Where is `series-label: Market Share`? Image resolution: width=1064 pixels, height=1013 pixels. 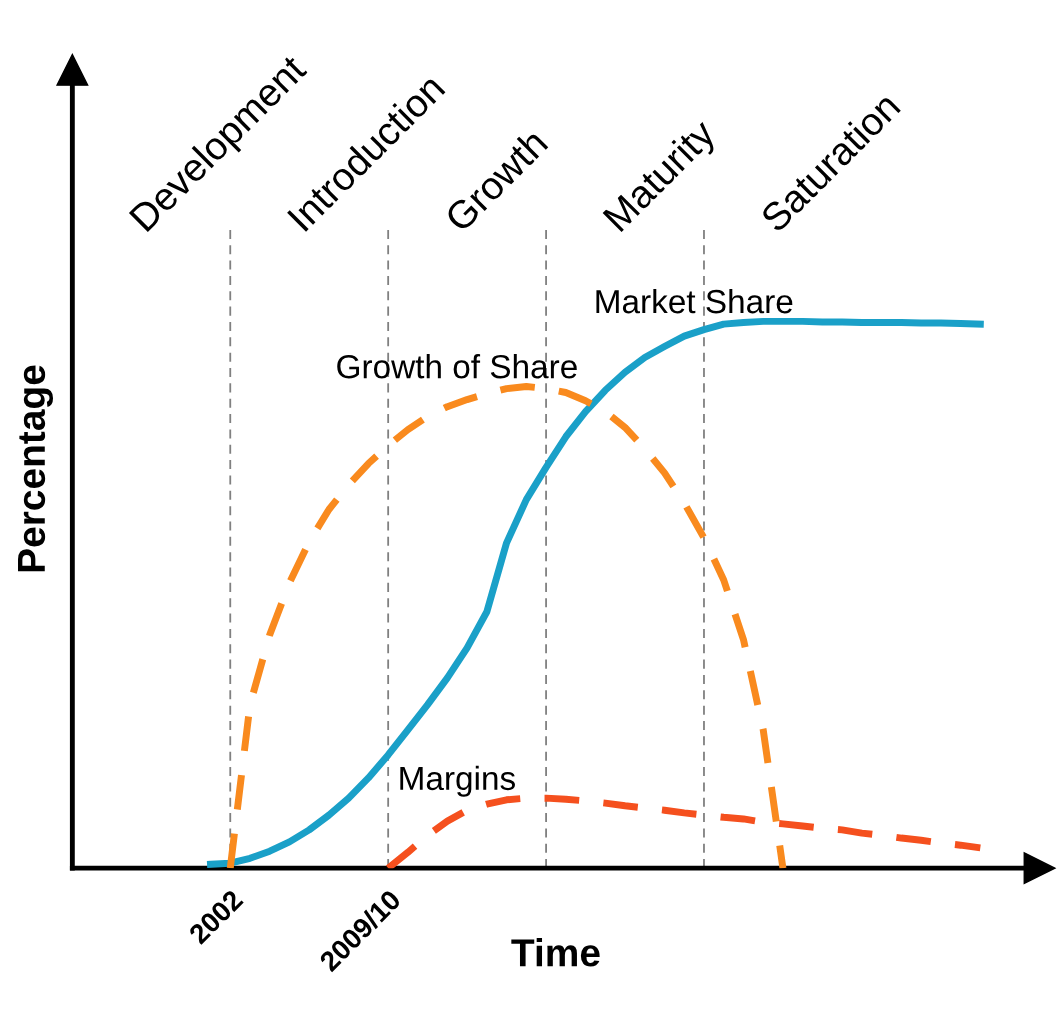
series-label: Market Share is located at coordinates (694, 301).